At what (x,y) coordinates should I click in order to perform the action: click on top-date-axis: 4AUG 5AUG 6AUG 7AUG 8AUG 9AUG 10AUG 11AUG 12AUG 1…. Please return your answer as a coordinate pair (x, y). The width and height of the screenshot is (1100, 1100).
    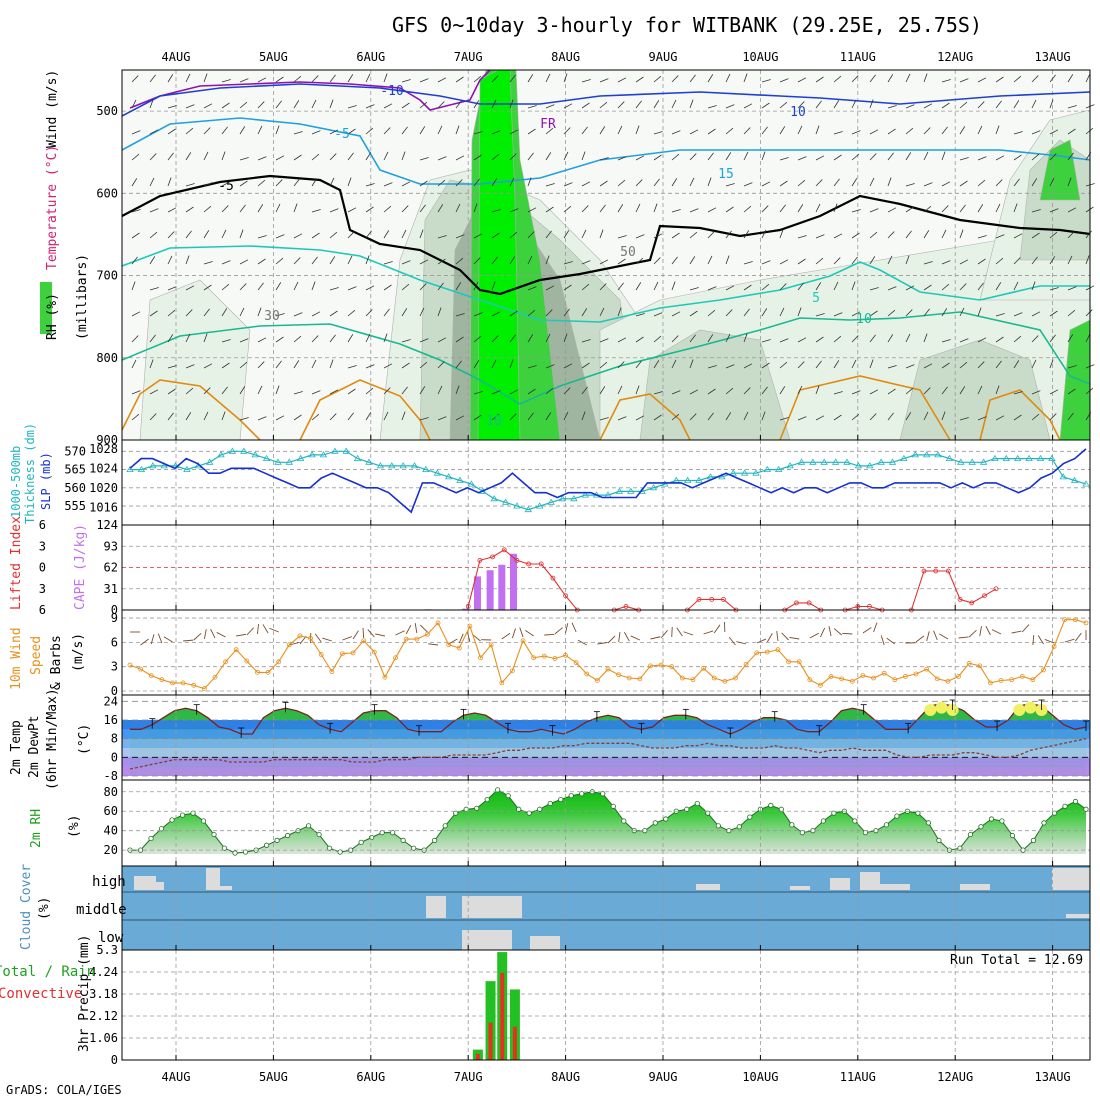
    Looking at the image, I should click on (616, 57).